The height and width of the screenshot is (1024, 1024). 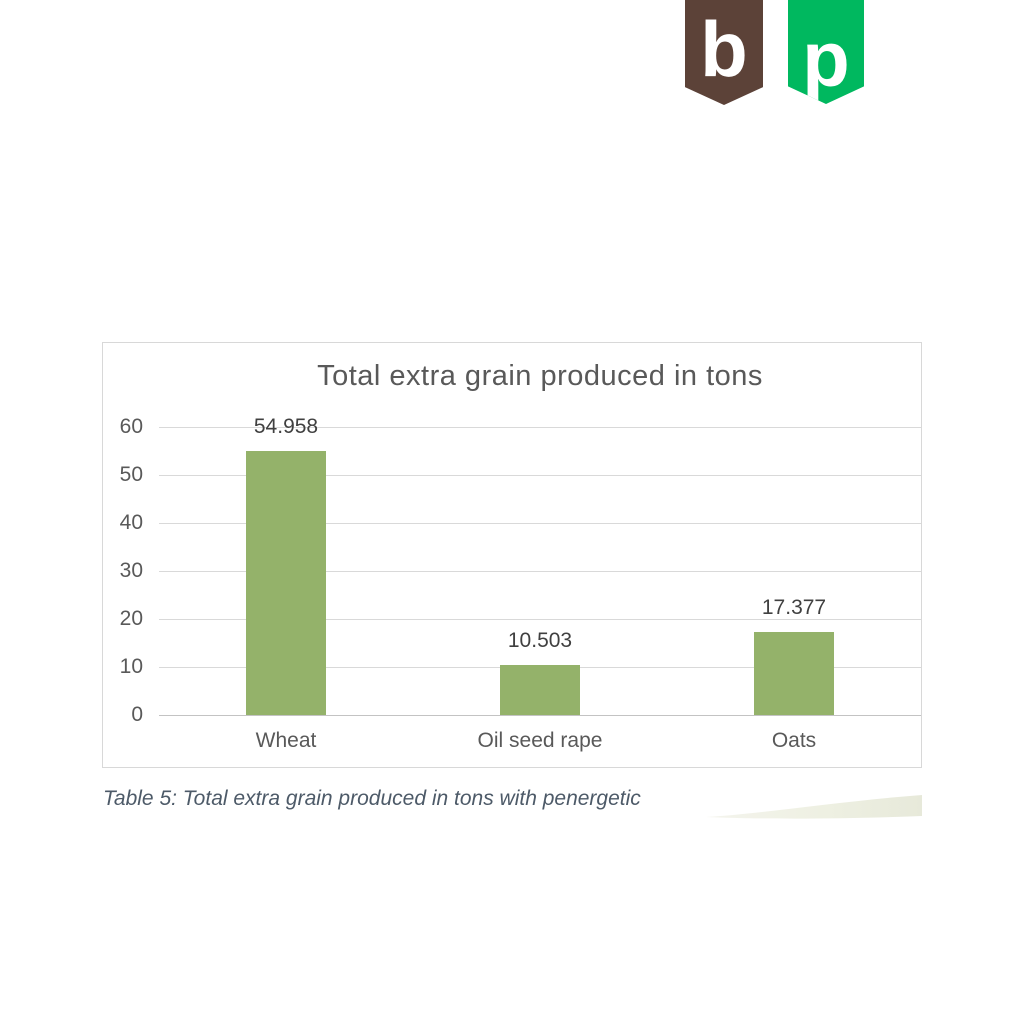 What do you see at coordinates (131, 474) in the screenshot?
I see `y-axis-tick-label-50: 50` at bounding box center [131, 474].